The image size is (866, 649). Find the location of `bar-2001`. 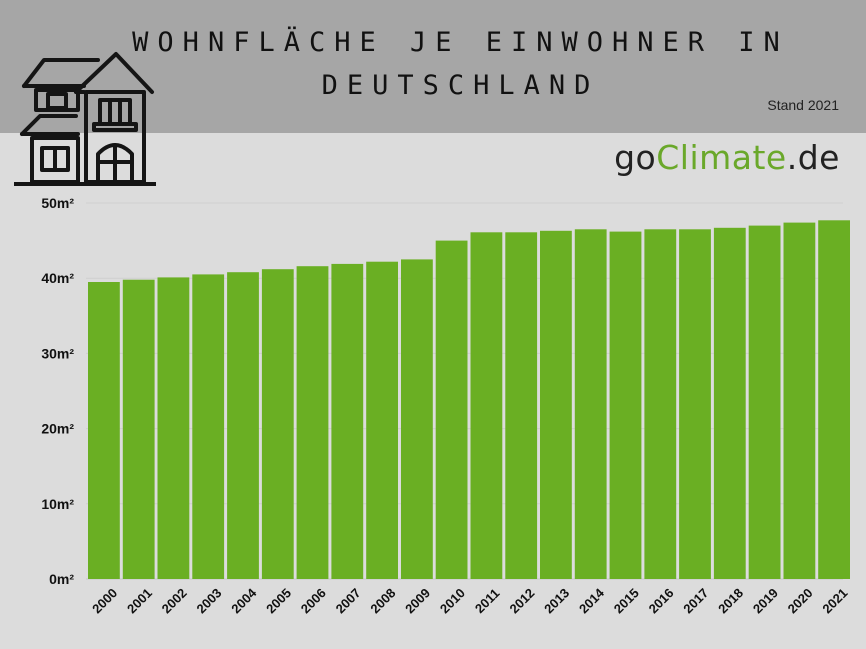

bar-2001 is located at coordinates (138, 429).